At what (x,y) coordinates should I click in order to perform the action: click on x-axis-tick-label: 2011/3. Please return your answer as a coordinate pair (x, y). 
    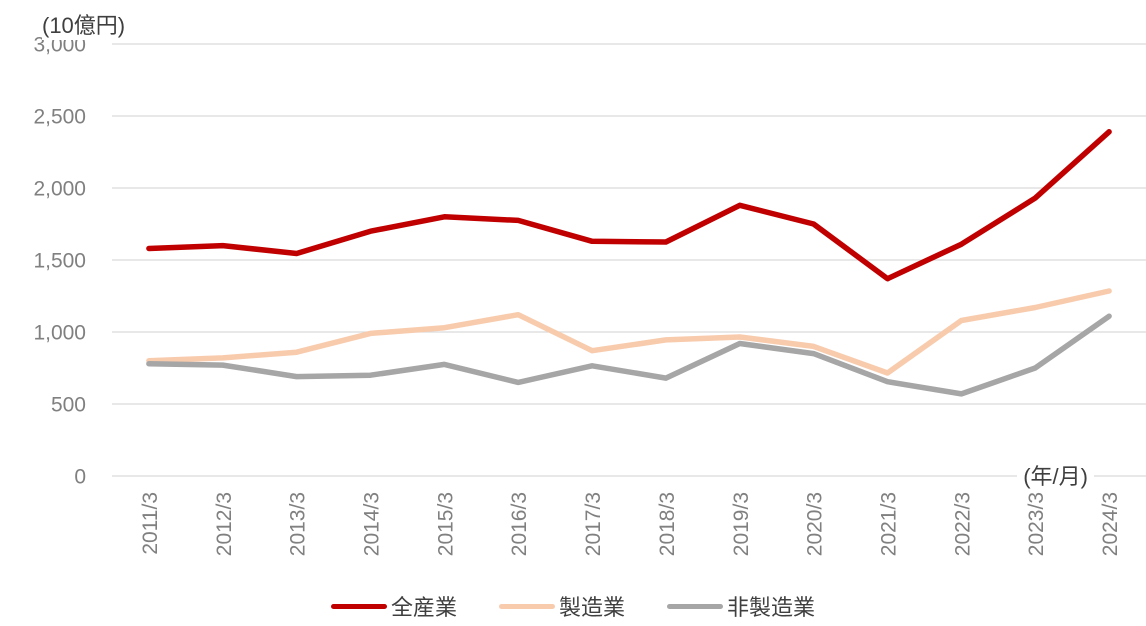
    Looking at the image, I should click on (150, 523).